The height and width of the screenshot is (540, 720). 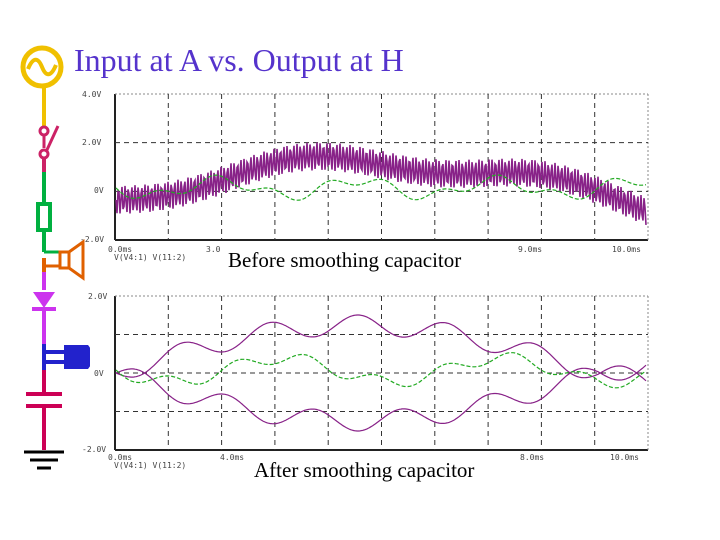 I want to click on speaker-icon, so click(x=64, y=260).